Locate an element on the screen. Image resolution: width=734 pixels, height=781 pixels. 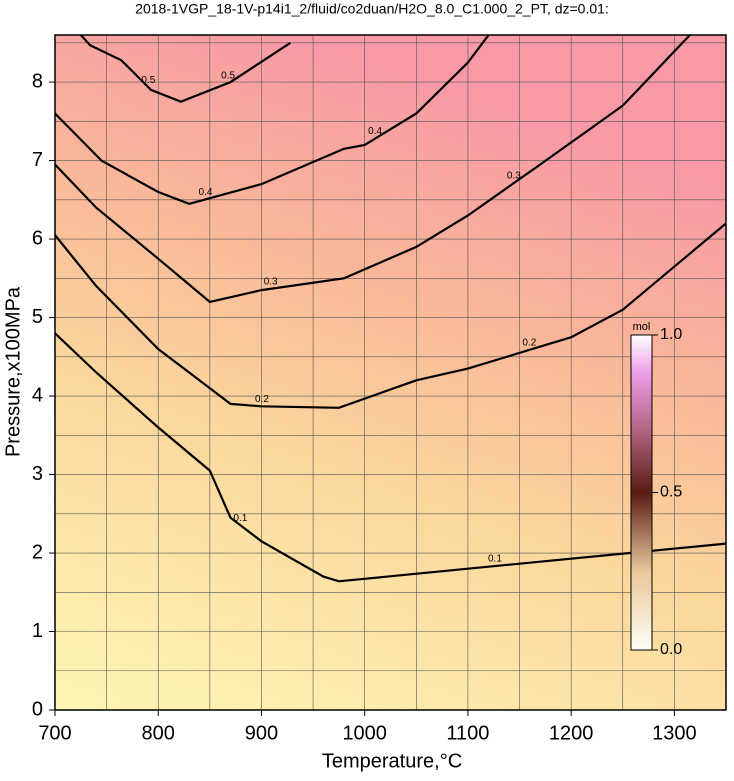
y-tick-label: 1 is located at coordinates (37, 631).